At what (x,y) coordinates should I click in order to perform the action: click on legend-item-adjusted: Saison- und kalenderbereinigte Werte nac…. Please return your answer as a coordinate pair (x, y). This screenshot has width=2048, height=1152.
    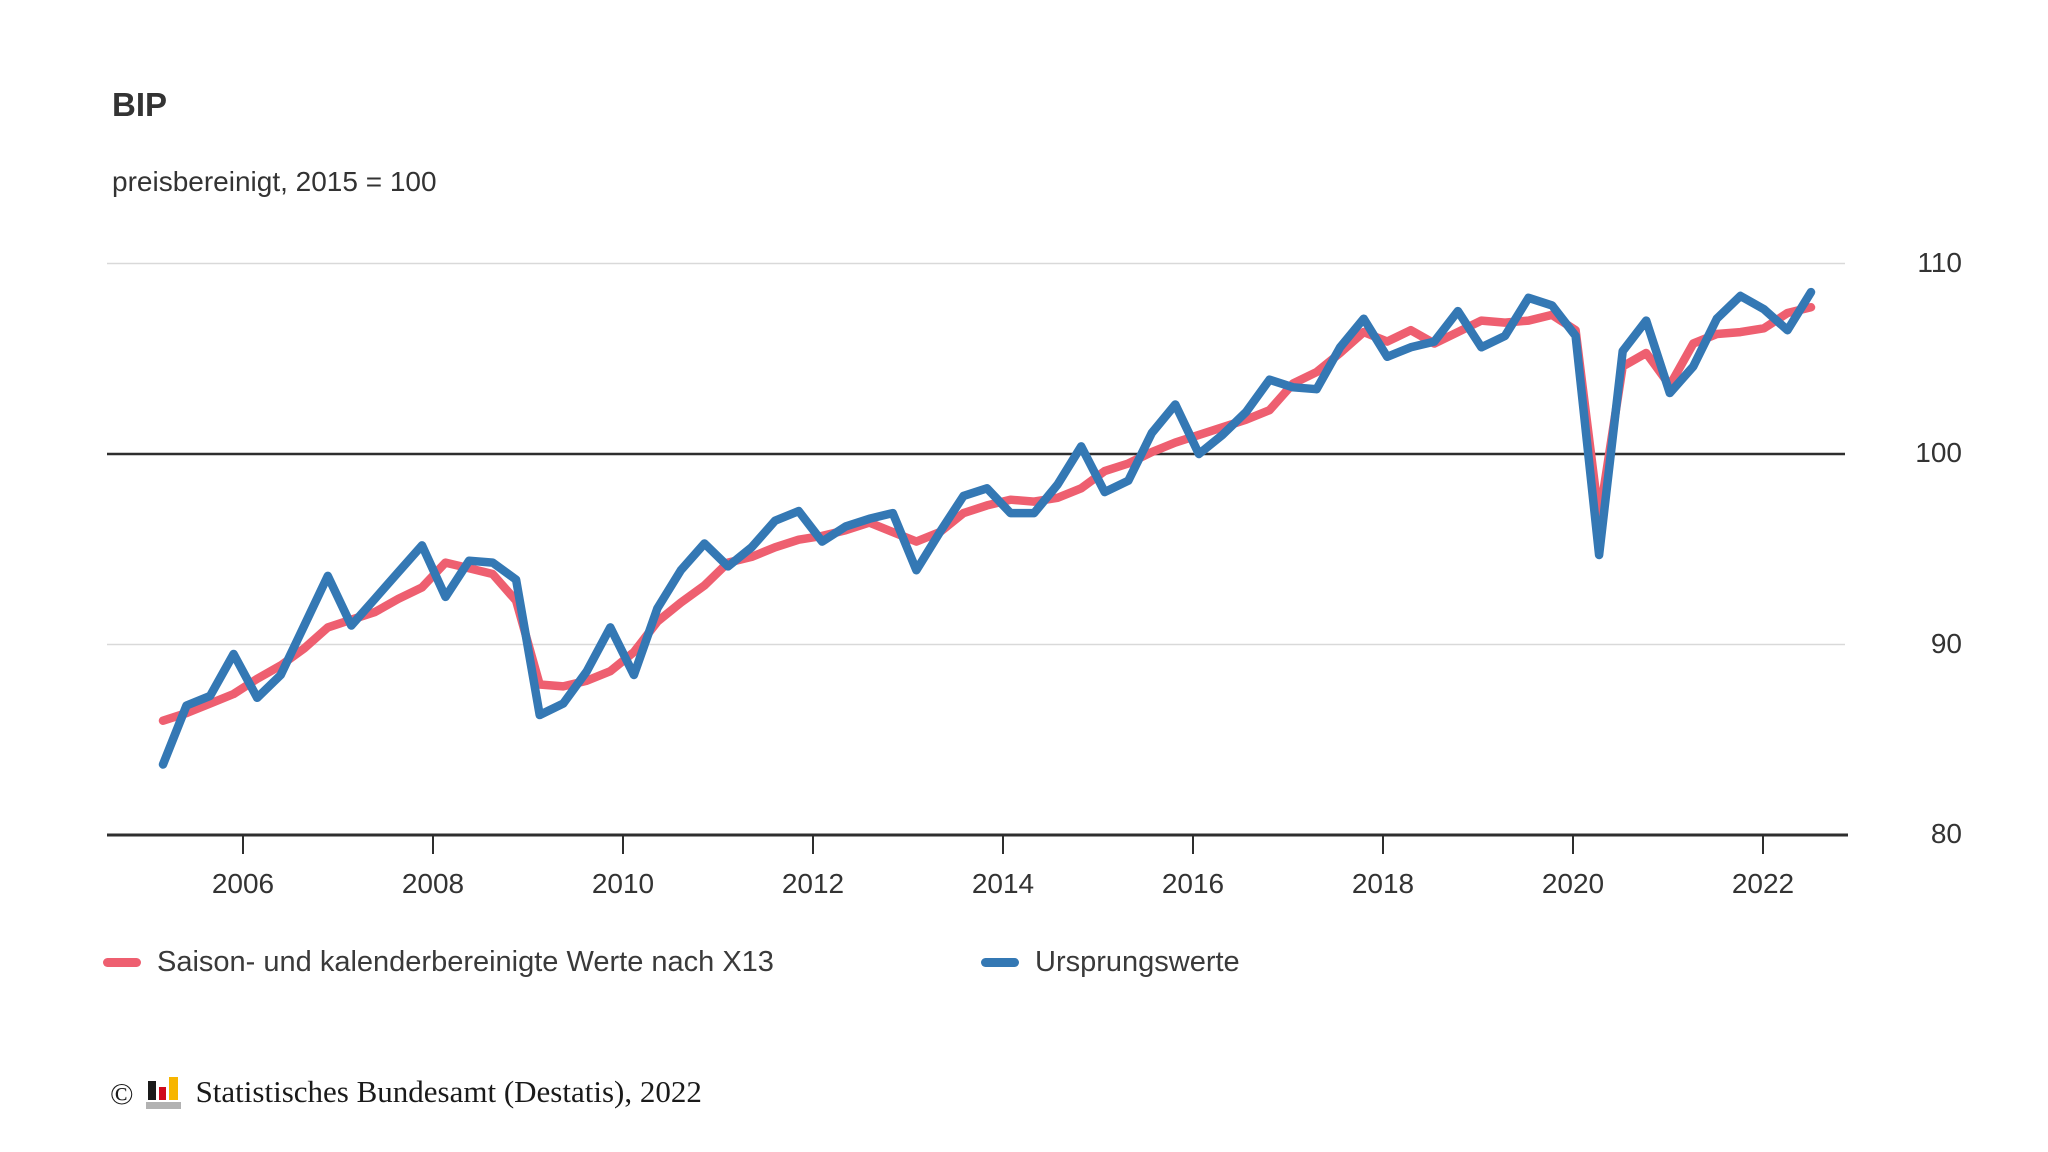
    Looking at the image, I should click on (438, 962).